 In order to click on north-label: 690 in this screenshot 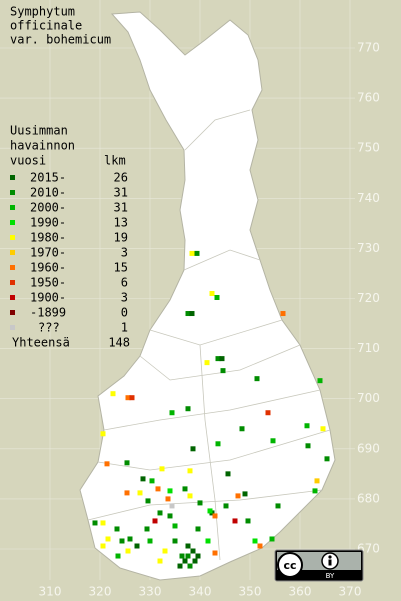, I will do `click(368, 448)`.